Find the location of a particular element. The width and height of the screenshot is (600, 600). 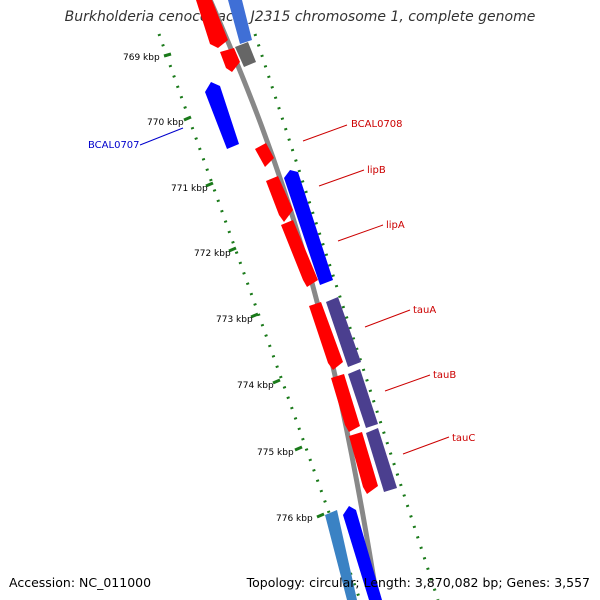

gene-reverse-blue-long is located at coordinates (308, 227).